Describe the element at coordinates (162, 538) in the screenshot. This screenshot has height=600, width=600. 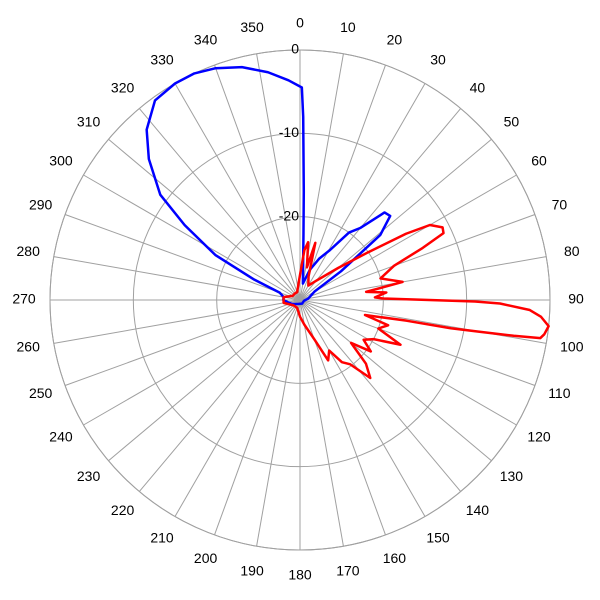
I see `theta-tick-label: 210` at that location.